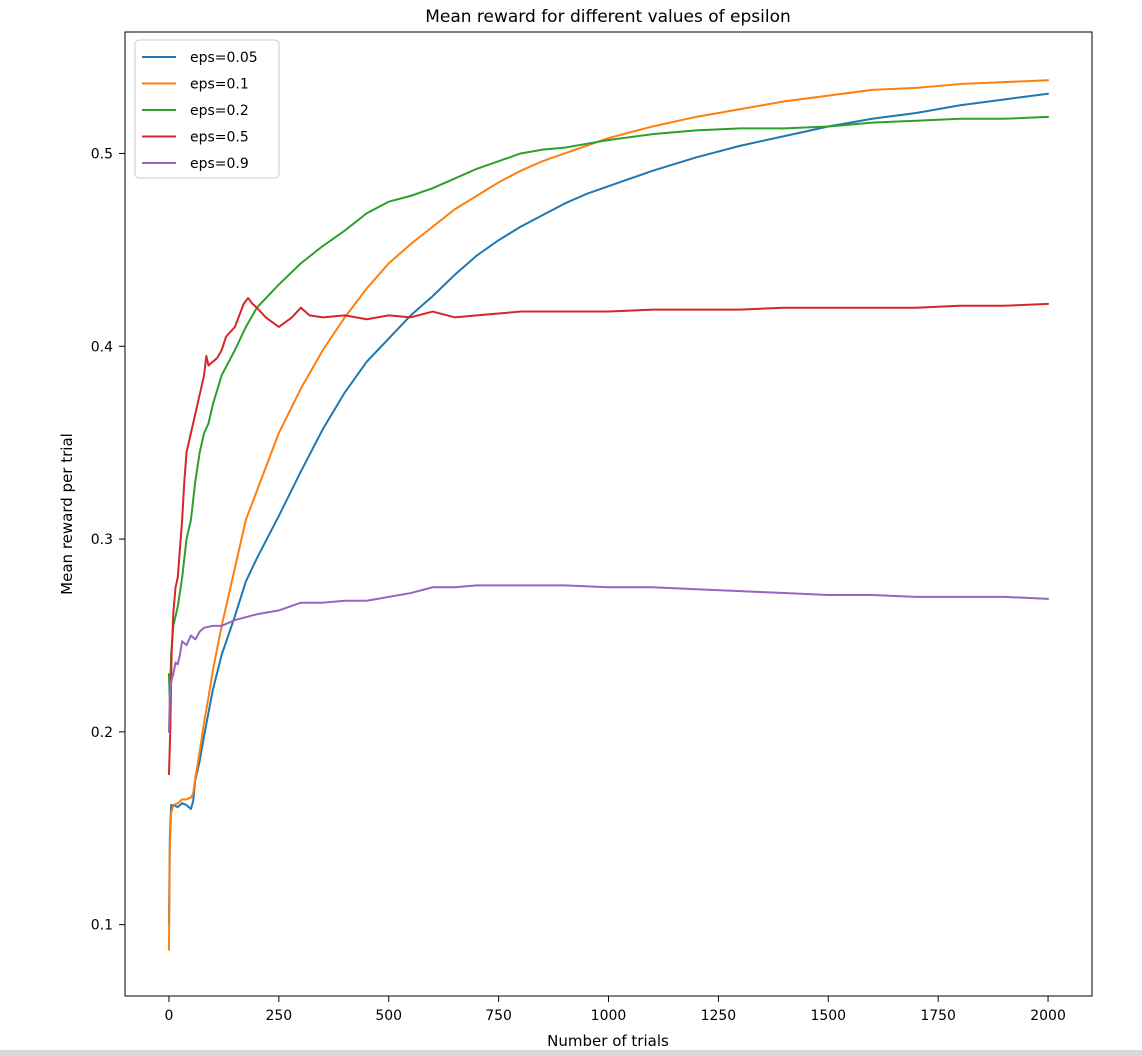 Image resolution: width=1142 pixels, height=1056 pixels. What do you see at coordinates (219, 111) in the screenshot?
I see `legend-label: eps=0.2` at bounding box center [219, 111].